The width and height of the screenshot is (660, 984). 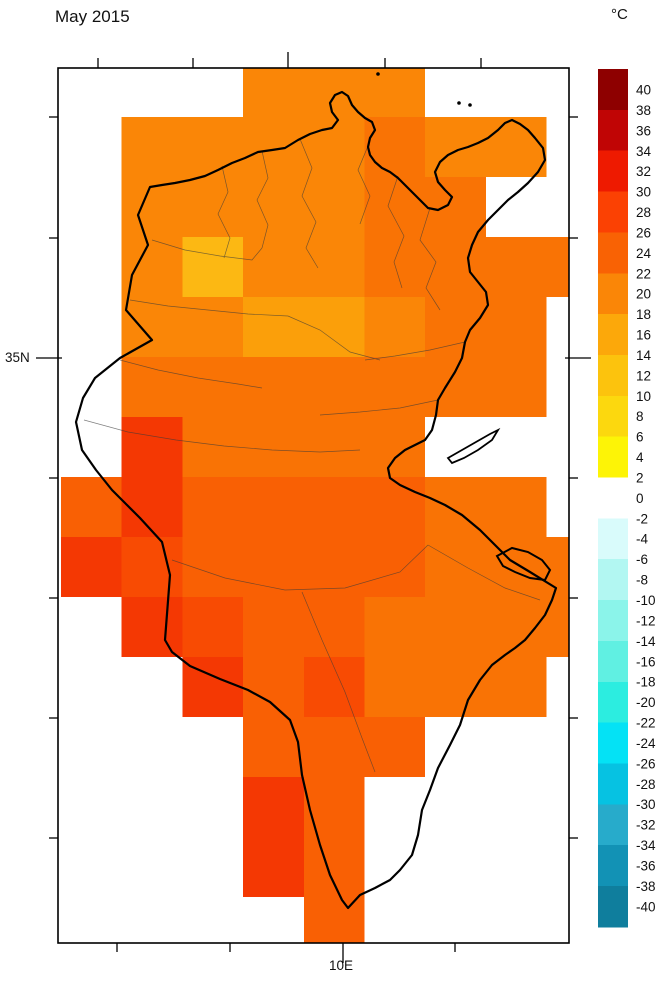 I want to click on kerkennah-islands-outline, so click(x=473, y=446).